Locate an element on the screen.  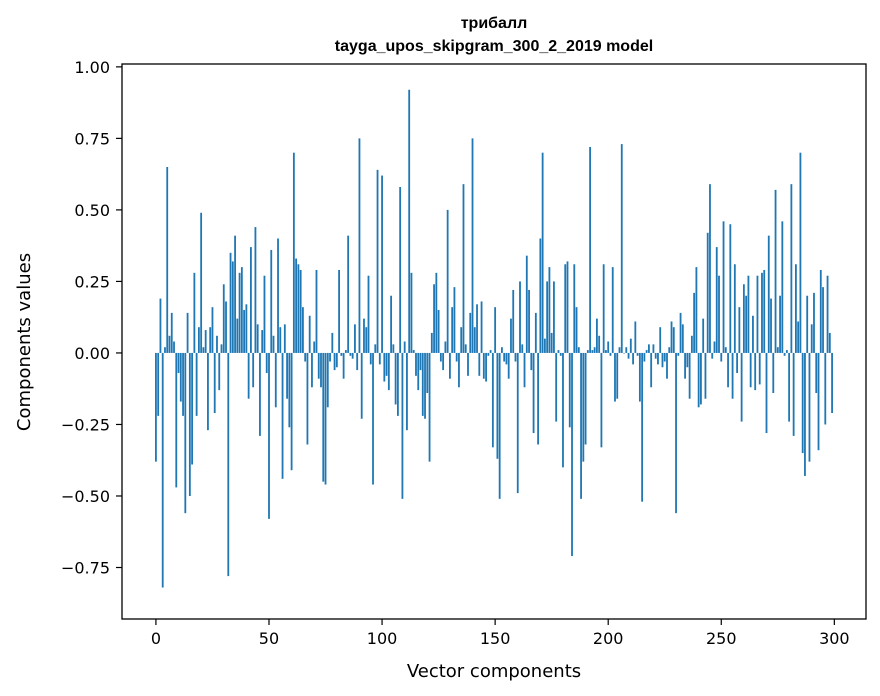
x-axis-ticks: 0 50 100 150 200 250 300 is located at coordinates (500, 633).